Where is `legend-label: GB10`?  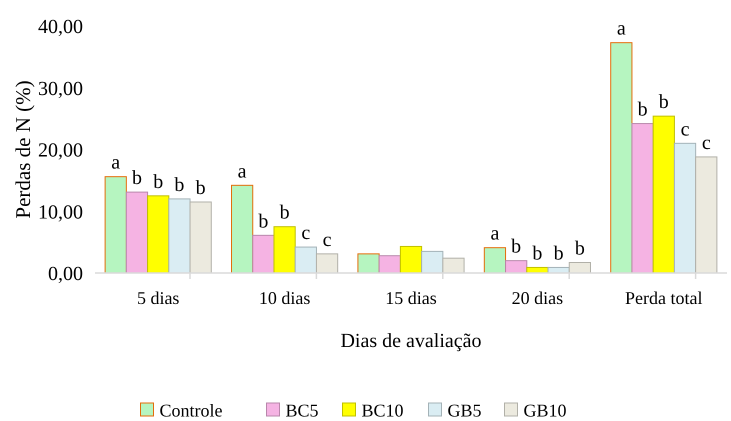 legend-label: GB10 is located at coordinates (545, 410).